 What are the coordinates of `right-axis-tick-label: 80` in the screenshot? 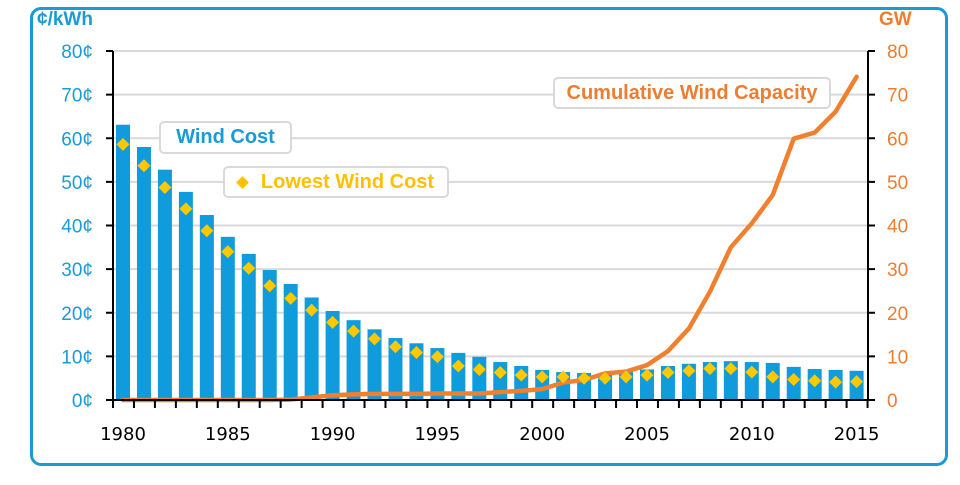 It's located at (897, 52).